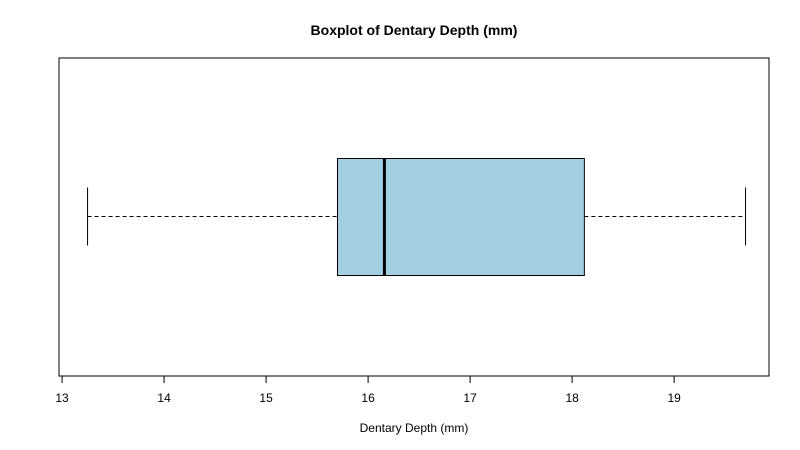 The width and height of the screenshot is (800, 450). Describe the element at coordinates (572, 398) in the screenshot. I see `x-tick-label: 18` at that location.